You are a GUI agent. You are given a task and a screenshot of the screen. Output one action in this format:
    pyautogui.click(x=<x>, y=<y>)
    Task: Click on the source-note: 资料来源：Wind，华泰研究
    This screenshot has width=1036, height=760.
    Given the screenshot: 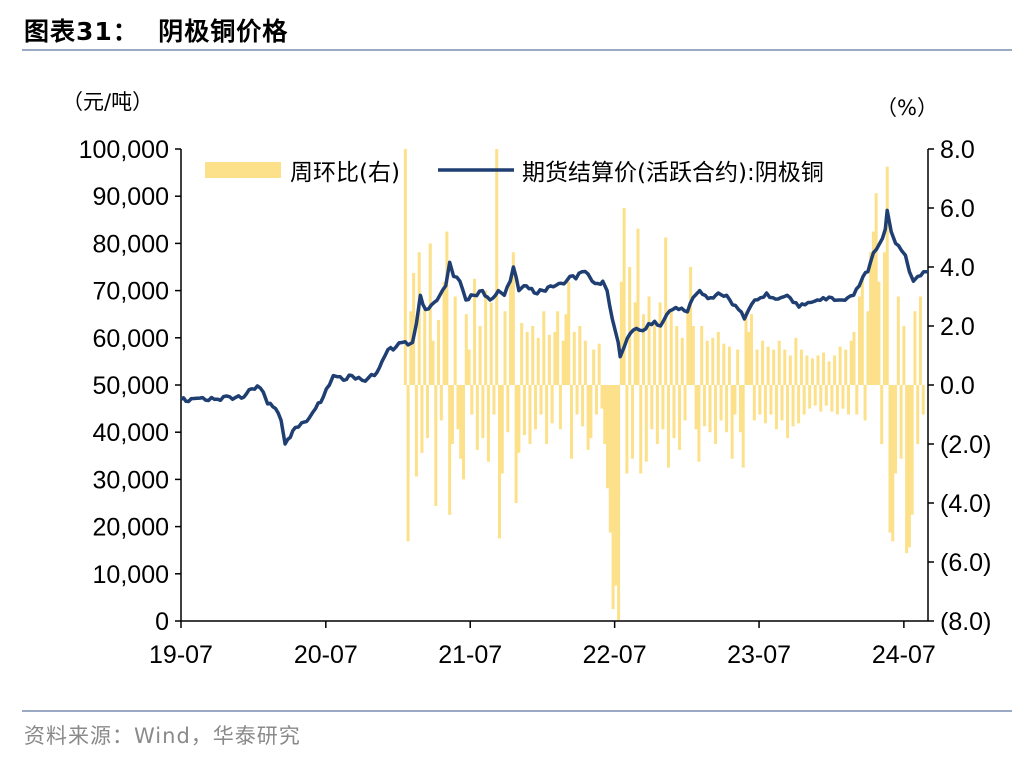 What is the action you would take?
    pyautogui.click(x=162, y=736)
    